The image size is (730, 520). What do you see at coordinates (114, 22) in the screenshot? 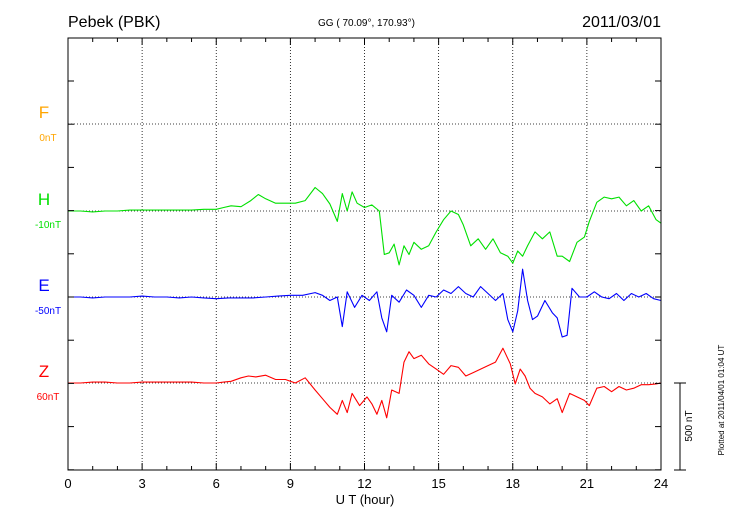
I see `station-title: Pebek (PBK)` at bounding box center [114, 22].